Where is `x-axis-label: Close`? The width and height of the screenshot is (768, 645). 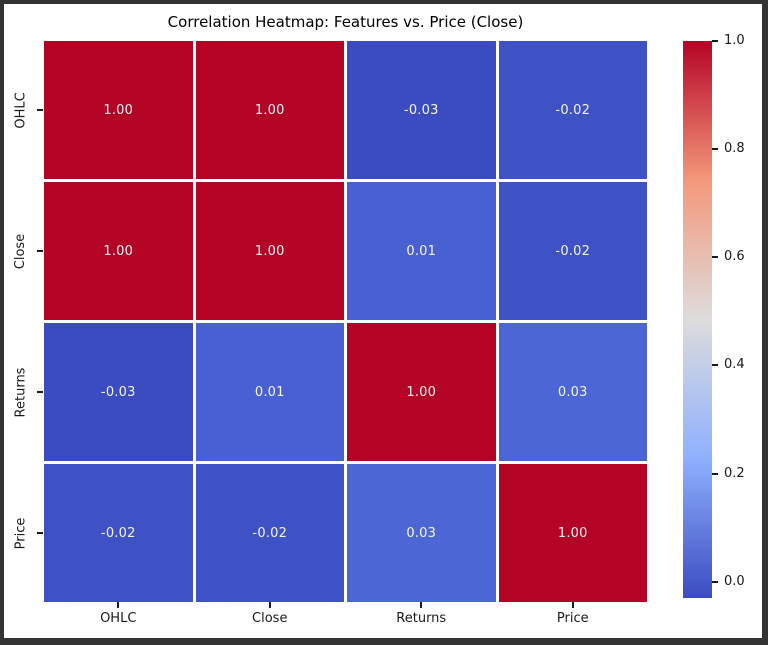 x-axis-label: Close is located at coordinates (270, 618).